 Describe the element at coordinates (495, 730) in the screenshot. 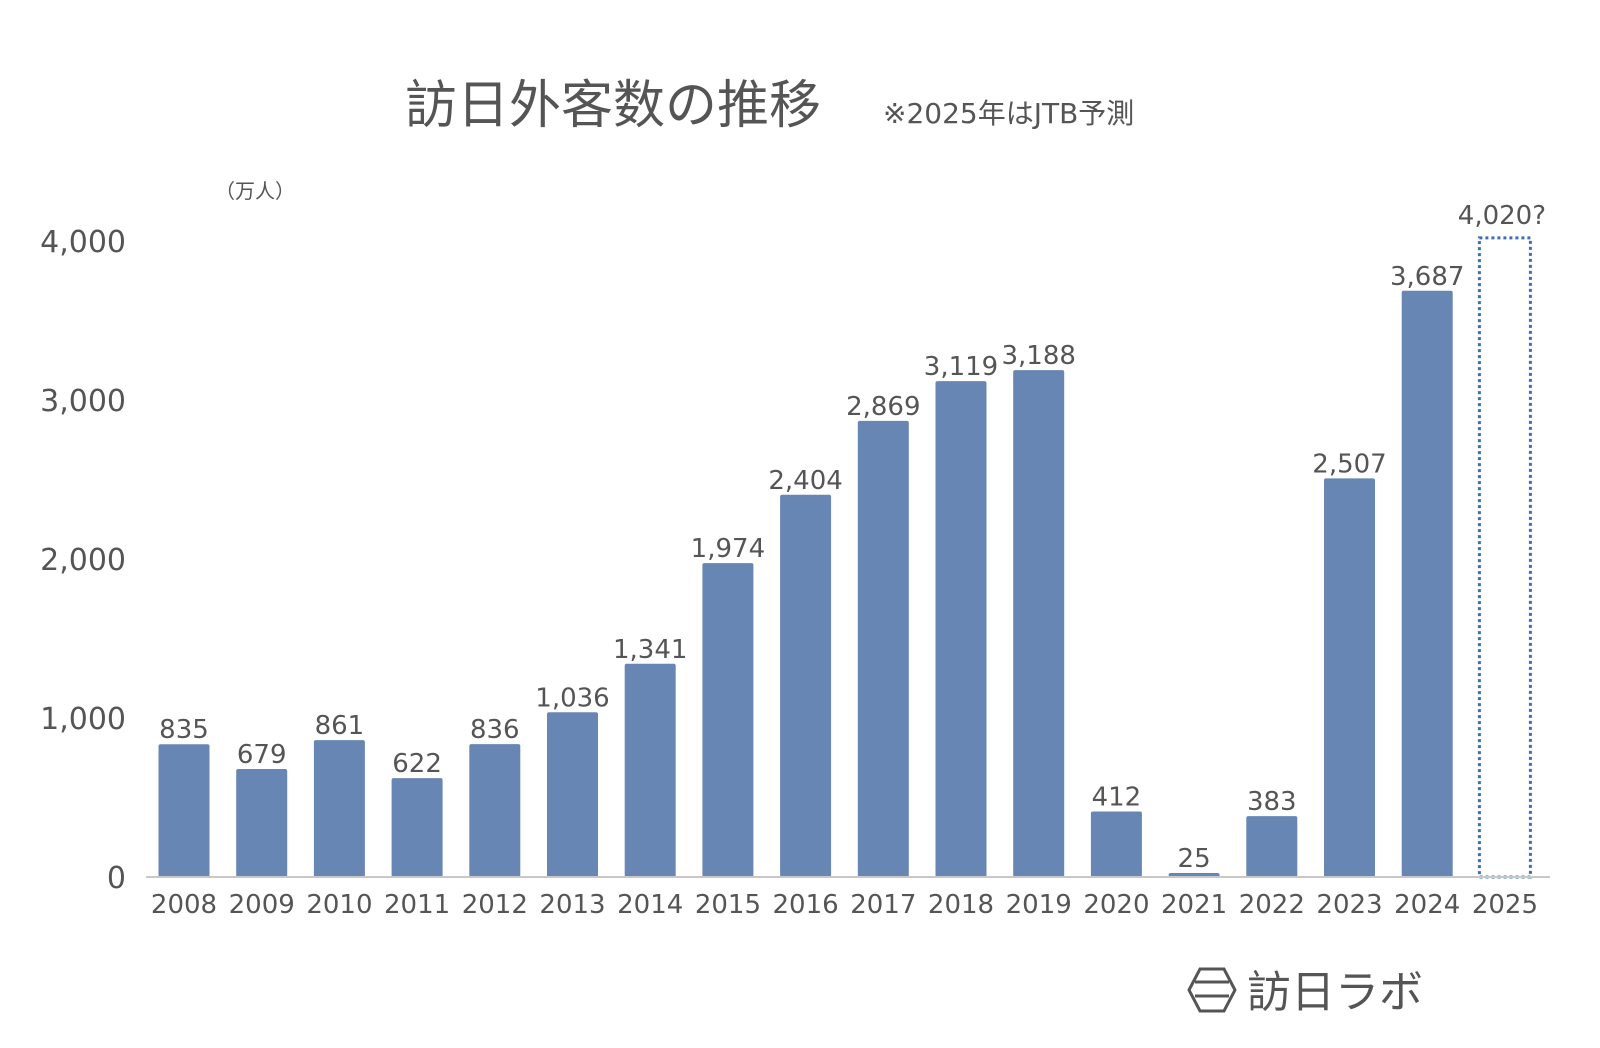

I see `data-label: 836` at that location.